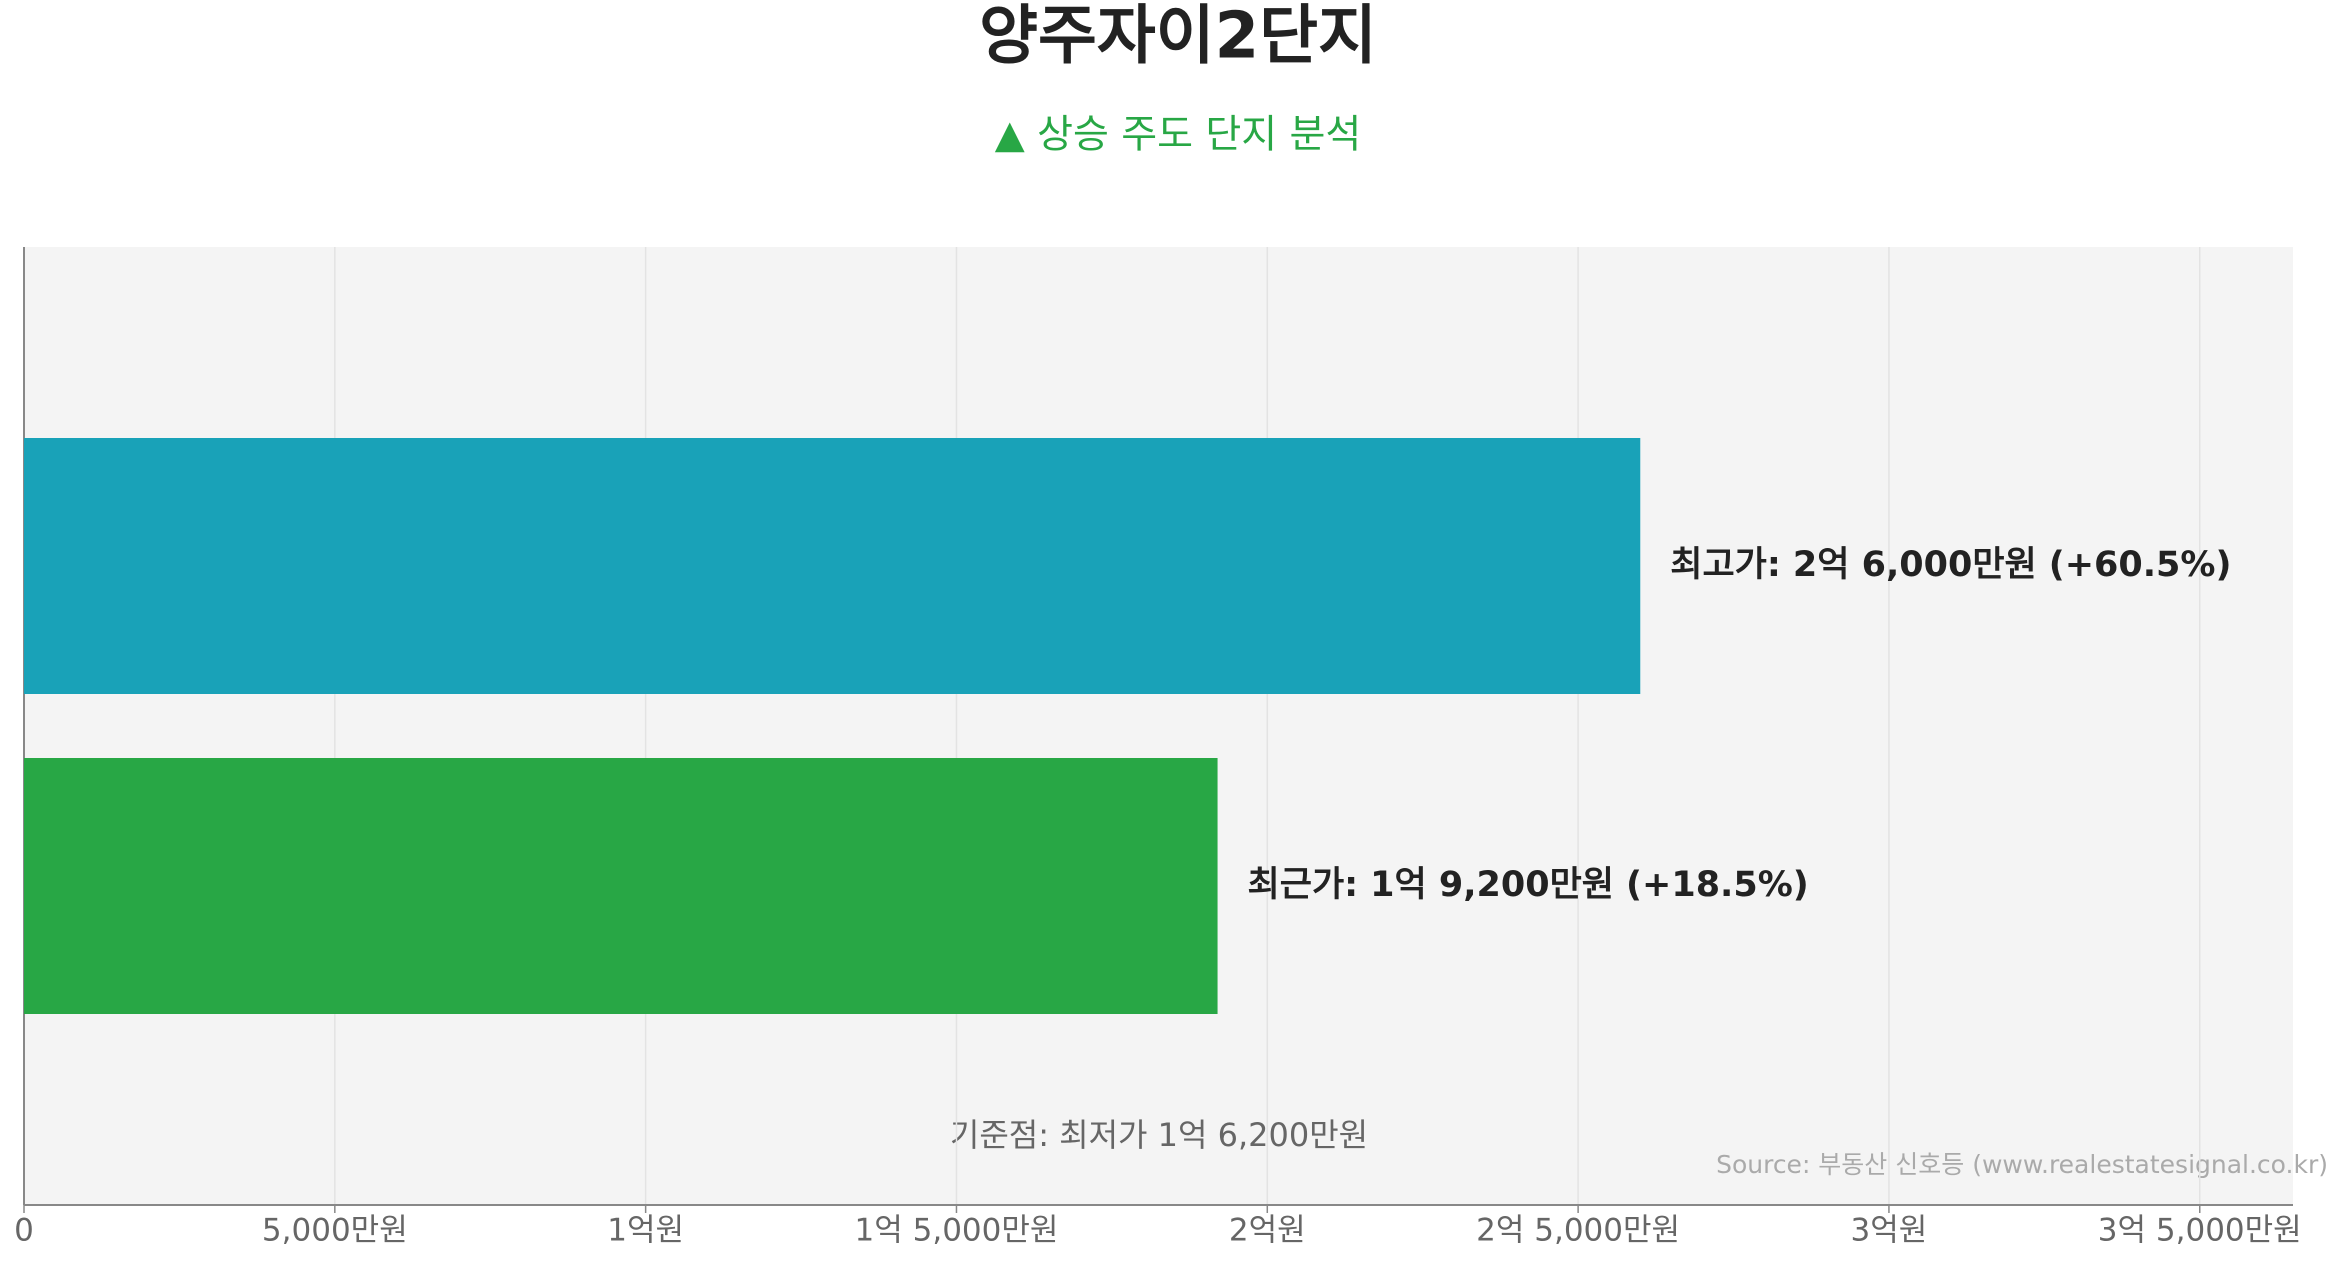  I want to click on chart-title: 양주자이2단지, so click(1178, 37).